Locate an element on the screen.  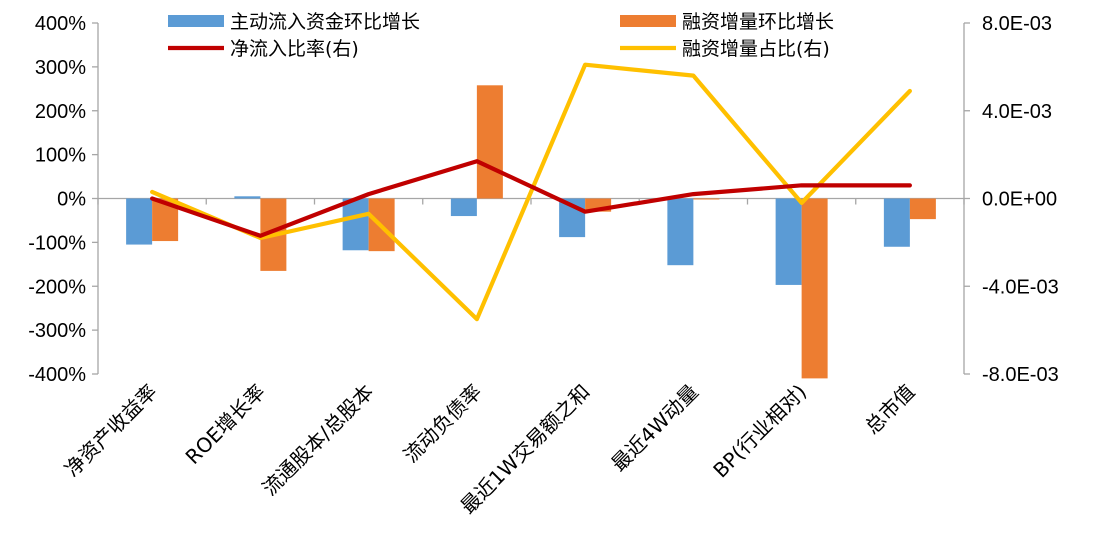
left-tick-label: -100% is located at coordinates (57, 243).